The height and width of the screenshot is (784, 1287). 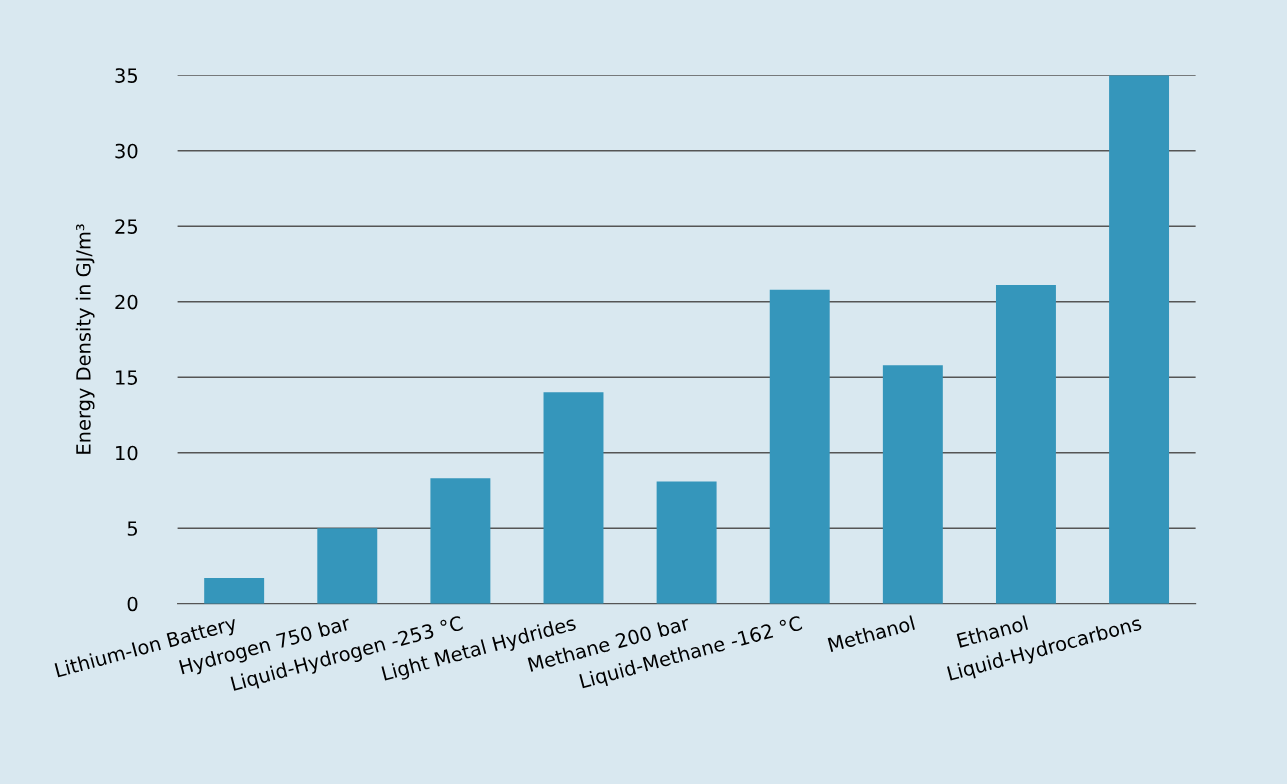 I want to click on y-tick-label: 25, so click(x=126, y=226).